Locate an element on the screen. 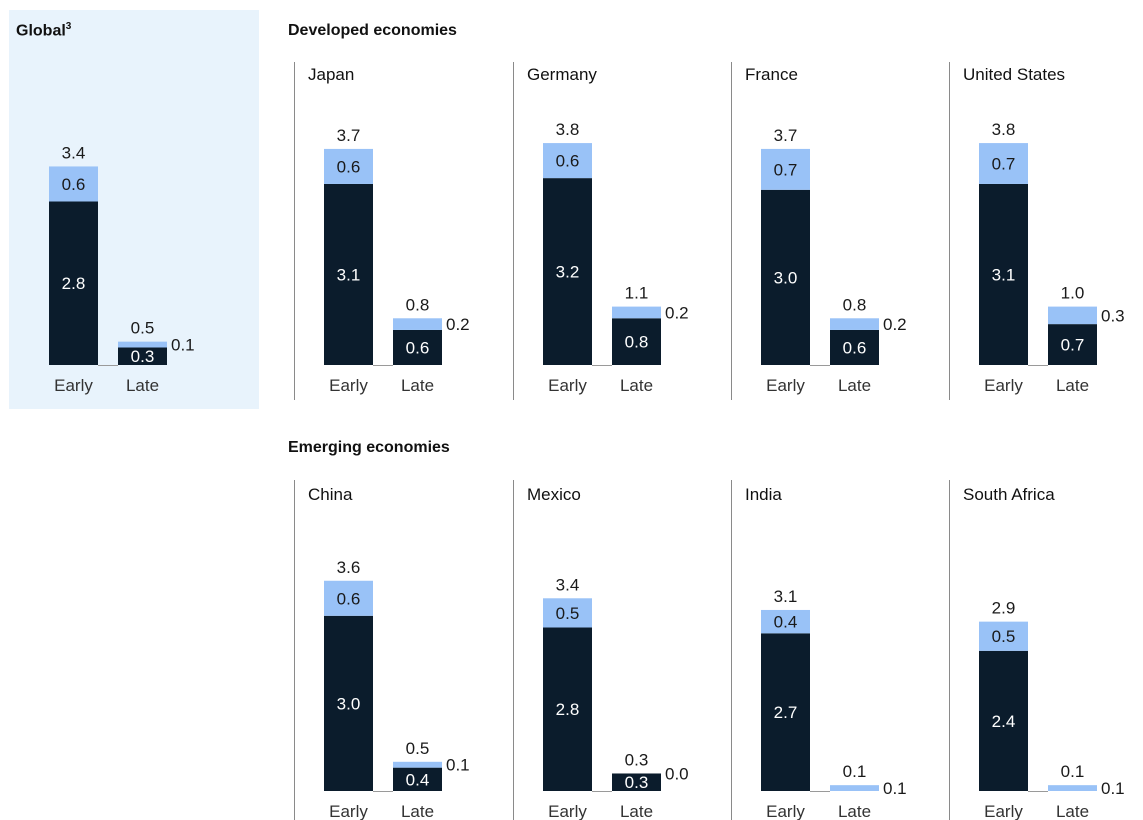 The height and width of the screenshot is (820, 1143). united-states-early-total-label: 3.8 is located at coordinates (1004, 129).